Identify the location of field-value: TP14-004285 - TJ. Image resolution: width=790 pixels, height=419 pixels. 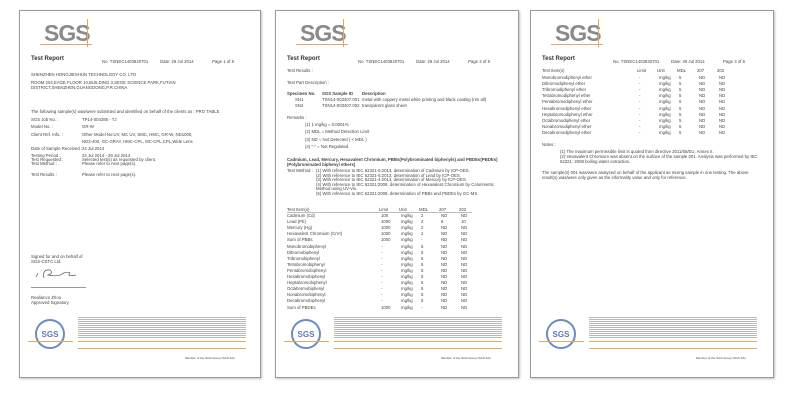
(99, 119).